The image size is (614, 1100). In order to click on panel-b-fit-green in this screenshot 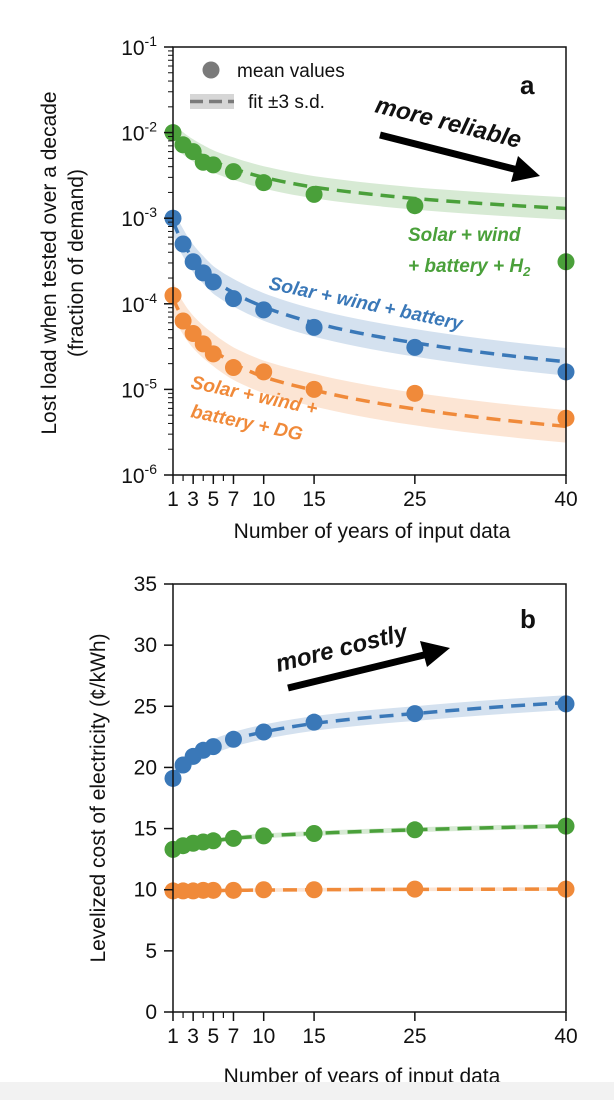, I will do `click(369, 837)`.